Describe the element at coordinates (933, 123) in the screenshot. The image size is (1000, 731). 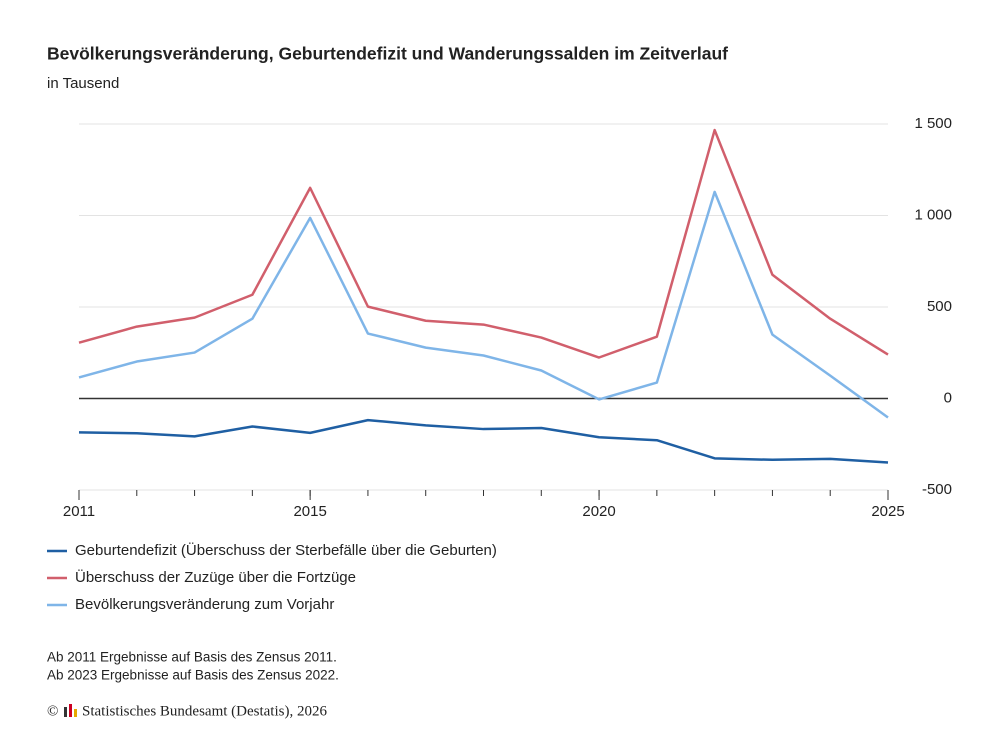
I see `y-tick-label: 1 500` at that location.